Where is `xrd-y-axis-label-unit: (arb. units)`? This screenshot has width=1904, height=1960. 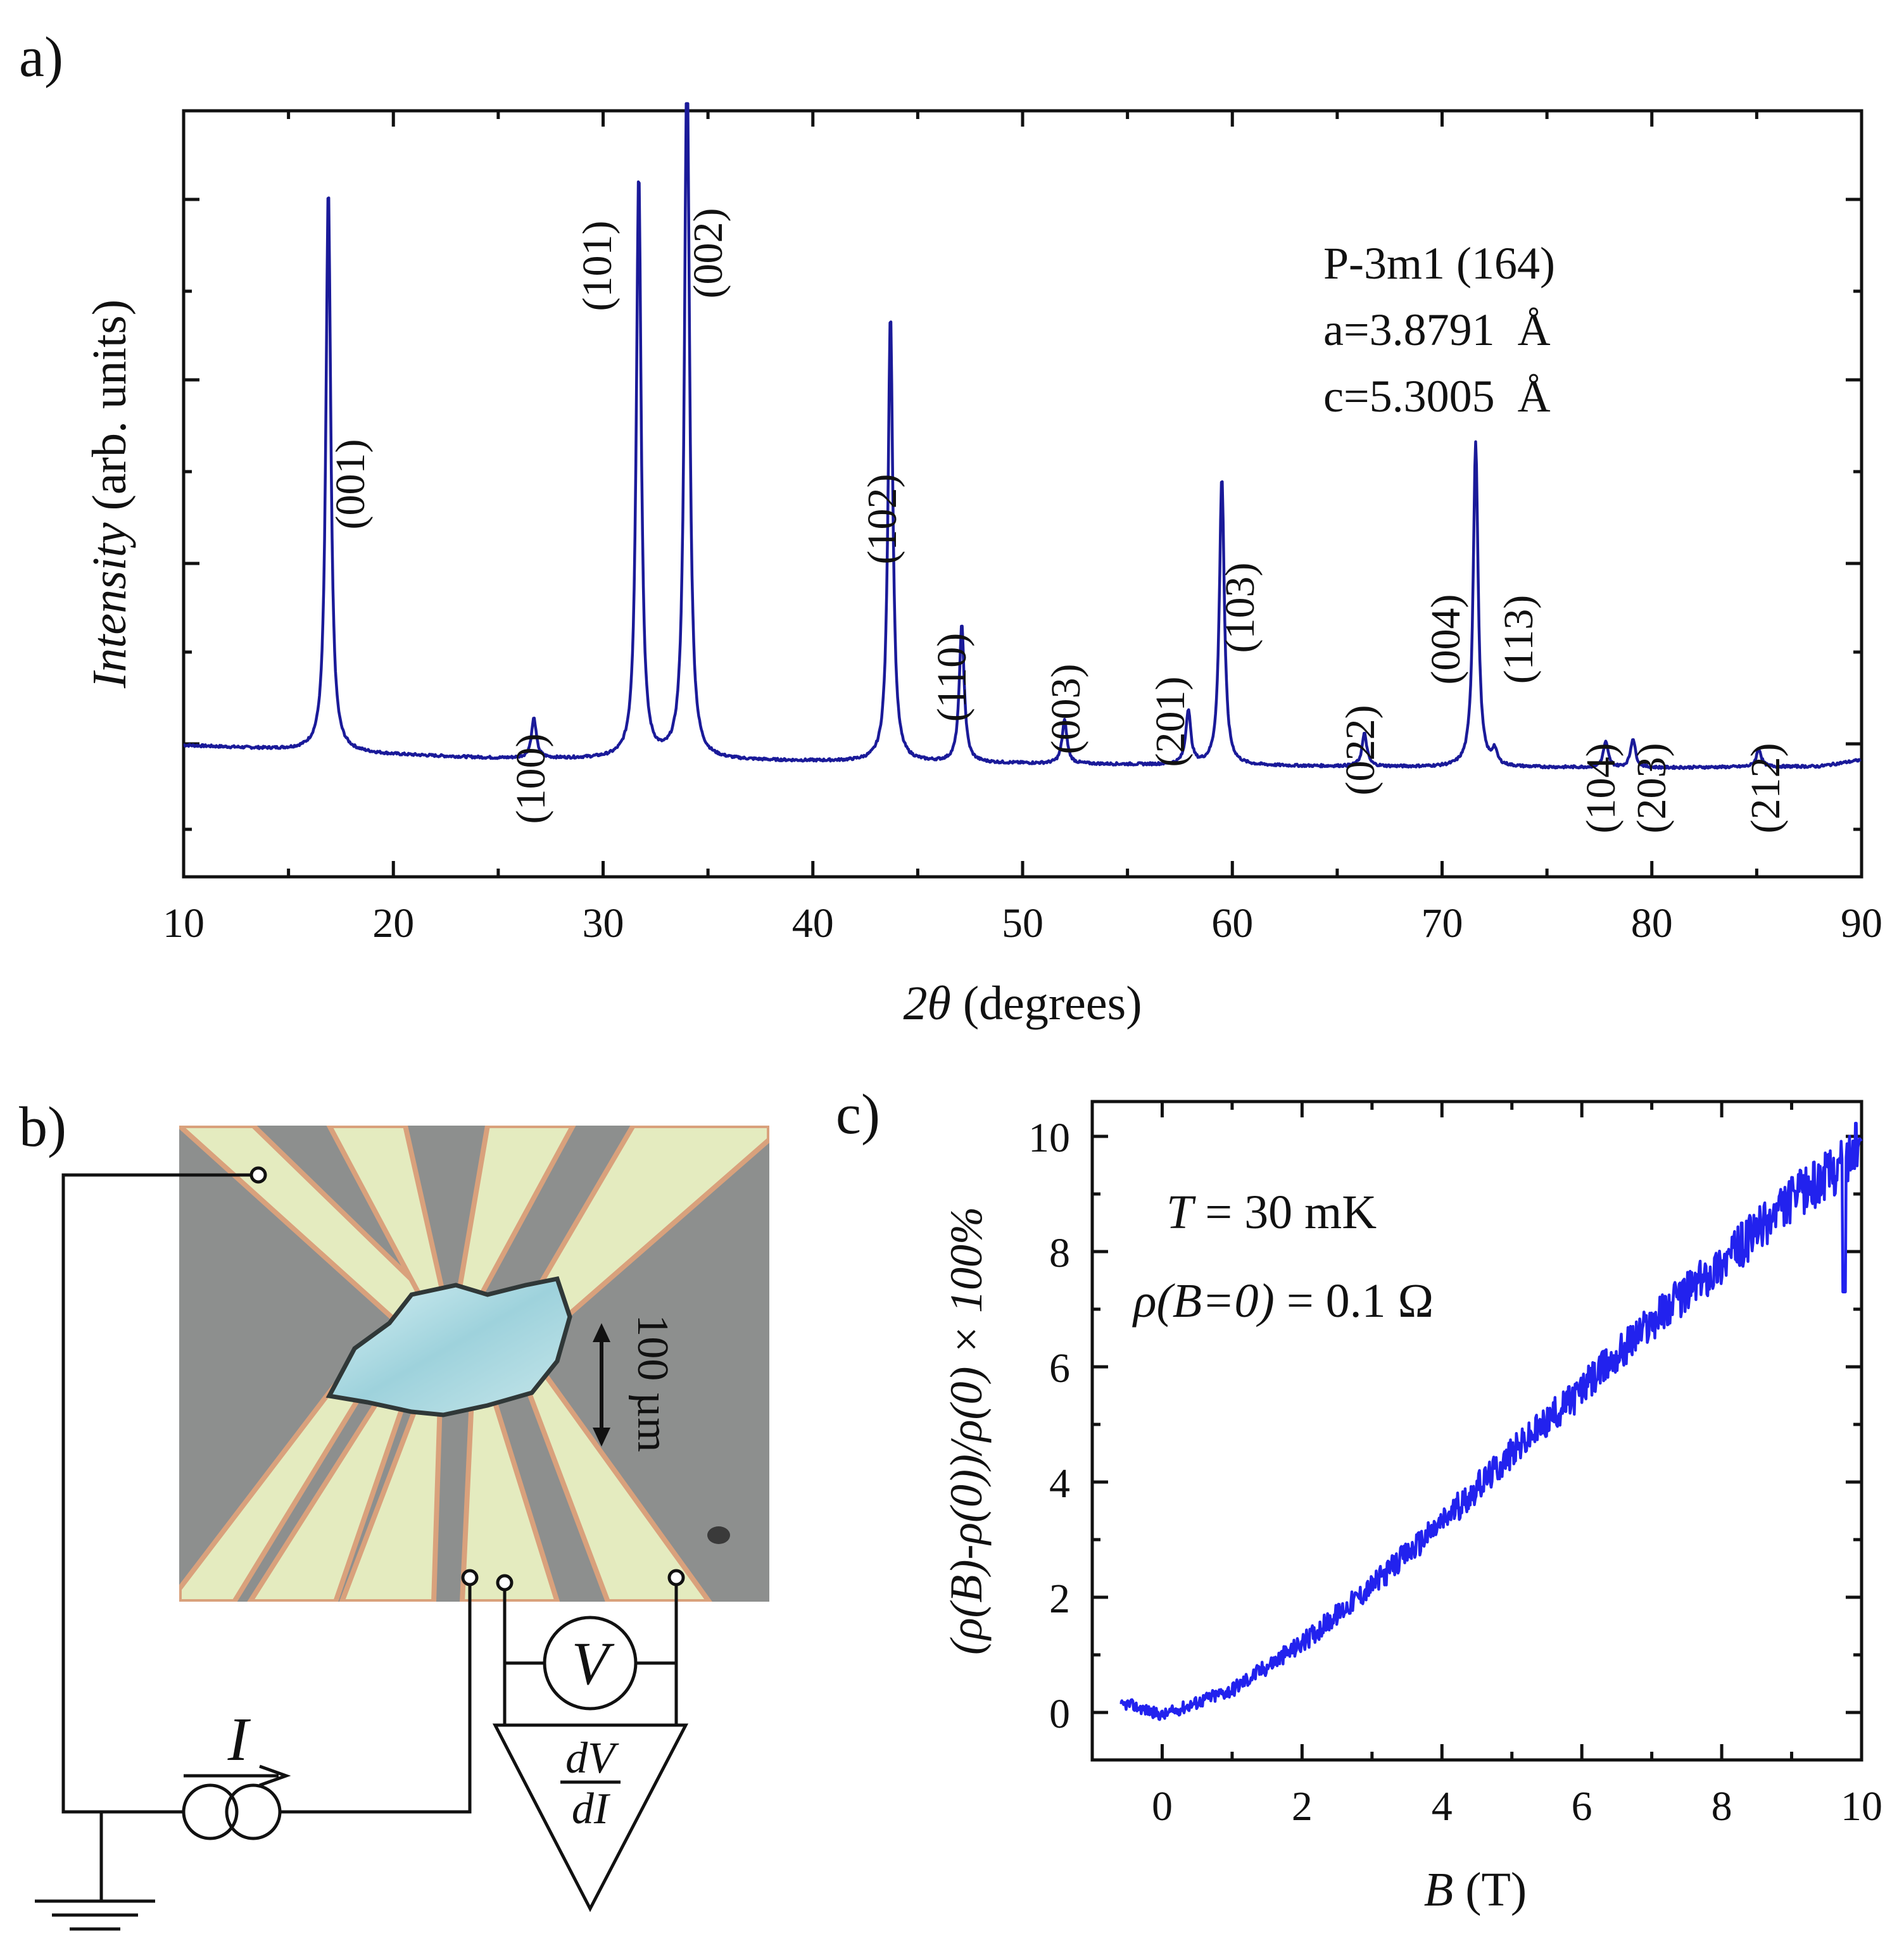
xrd-y-axis-label-unit: (arb. units) is located at coordinates (109, 411).